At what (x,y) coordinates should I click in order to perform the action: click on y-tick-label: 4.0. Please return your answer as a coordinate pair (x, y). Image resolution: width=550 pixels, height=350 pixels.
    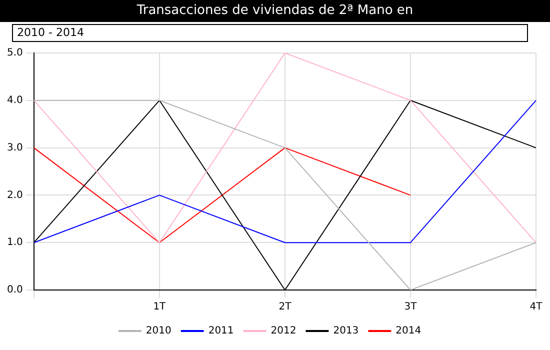
    Looking at the image, I should click on (14, 100).